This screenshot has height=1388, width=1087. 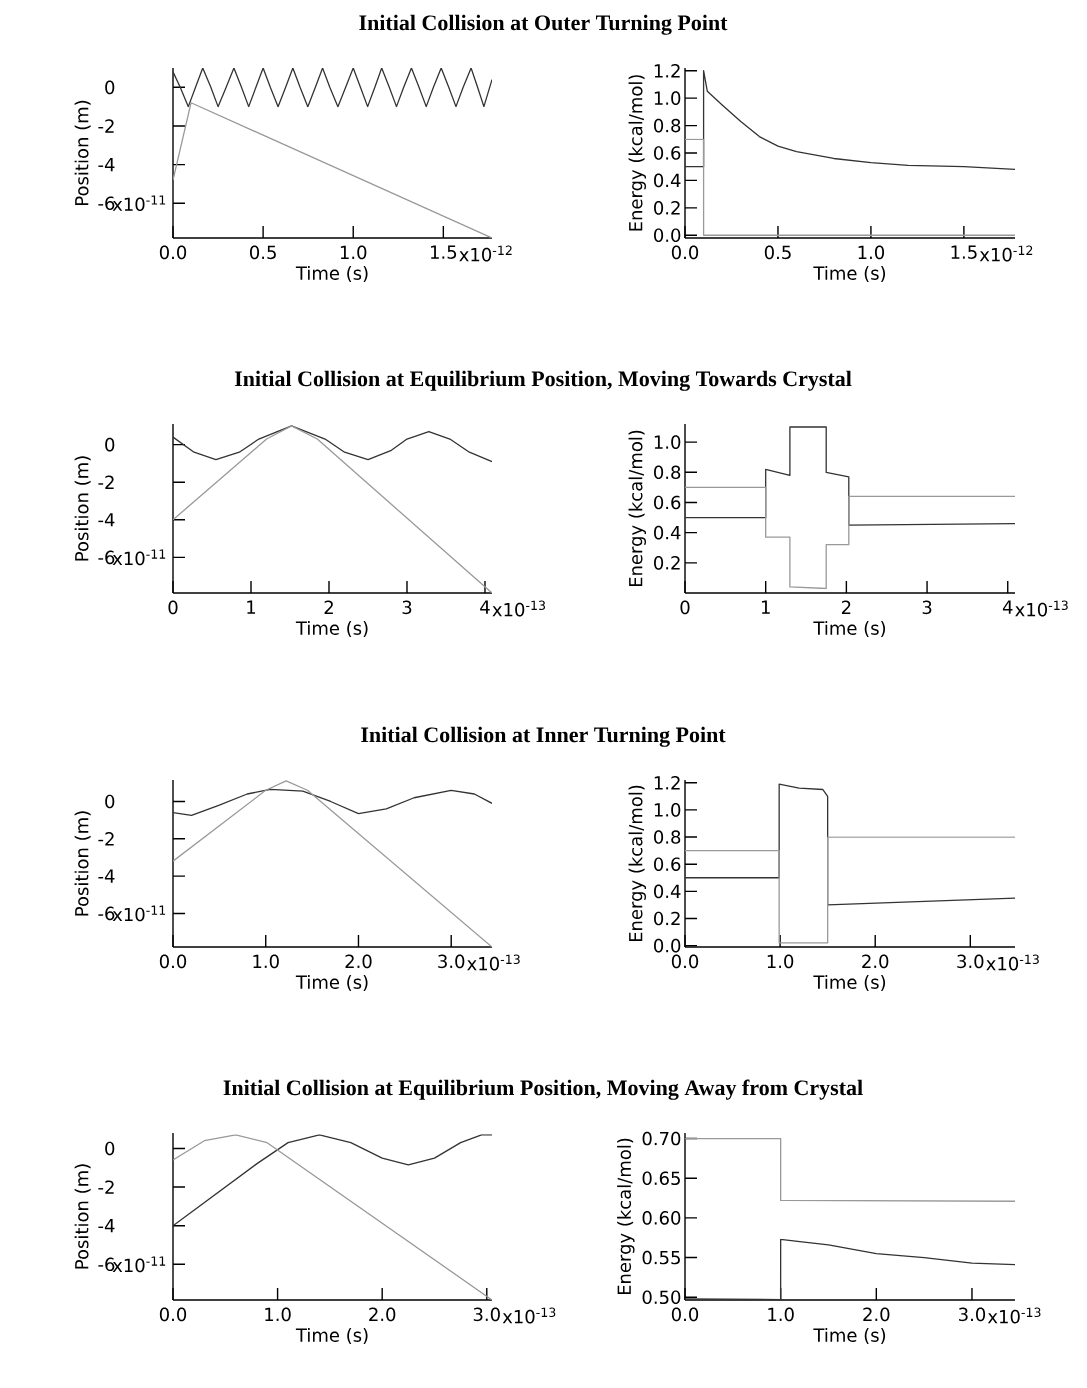 I want to click on y-tick-label: 1.2, so click(x=667, y=783).